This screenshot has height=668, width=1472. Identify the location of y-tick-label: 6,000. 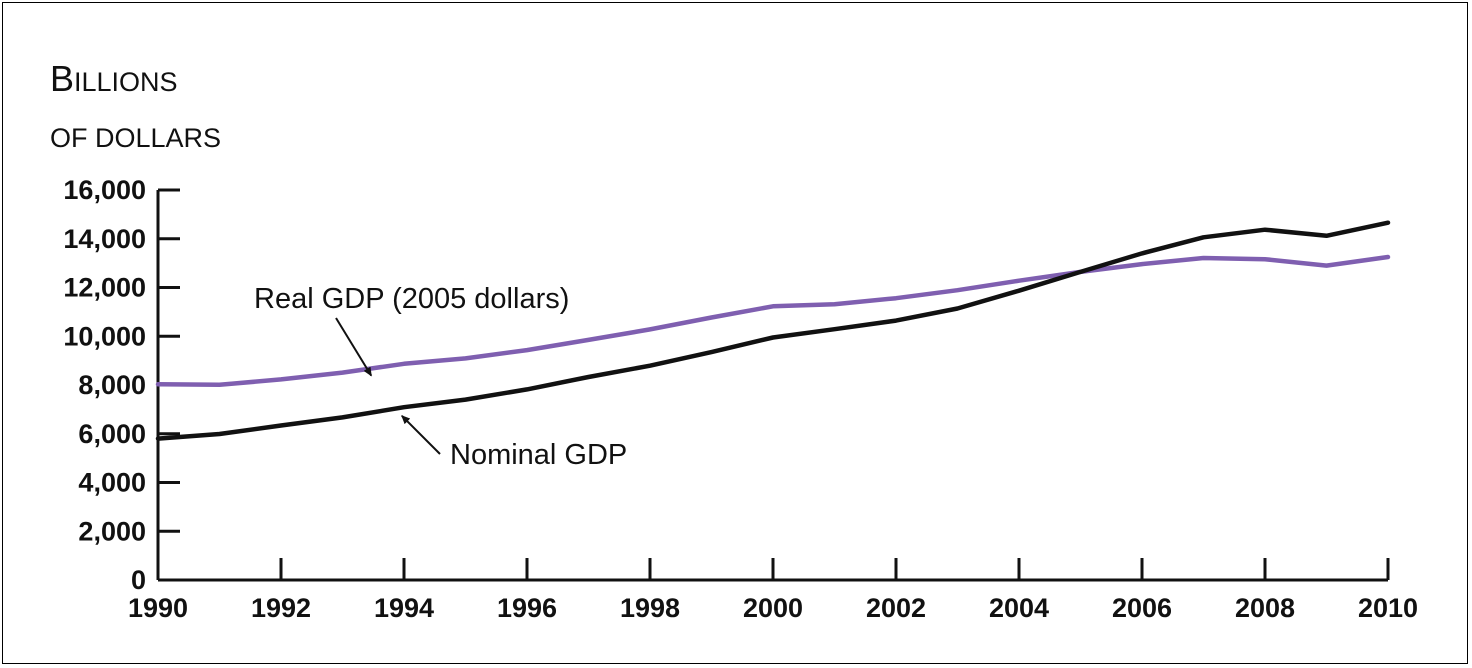
(112, 434).